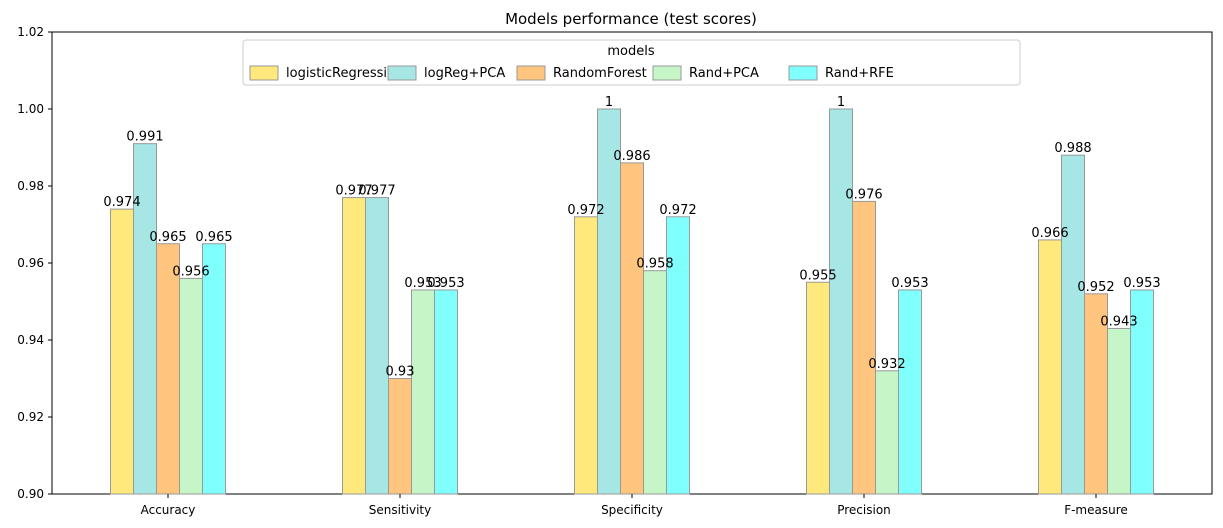 Image resolution: width=1223 pixels, height=528 pixels. What do you see at coordinates (632, 510) in the screenshot?
I see `x-tick-label: Specificity` at bounding box center [632, 510].